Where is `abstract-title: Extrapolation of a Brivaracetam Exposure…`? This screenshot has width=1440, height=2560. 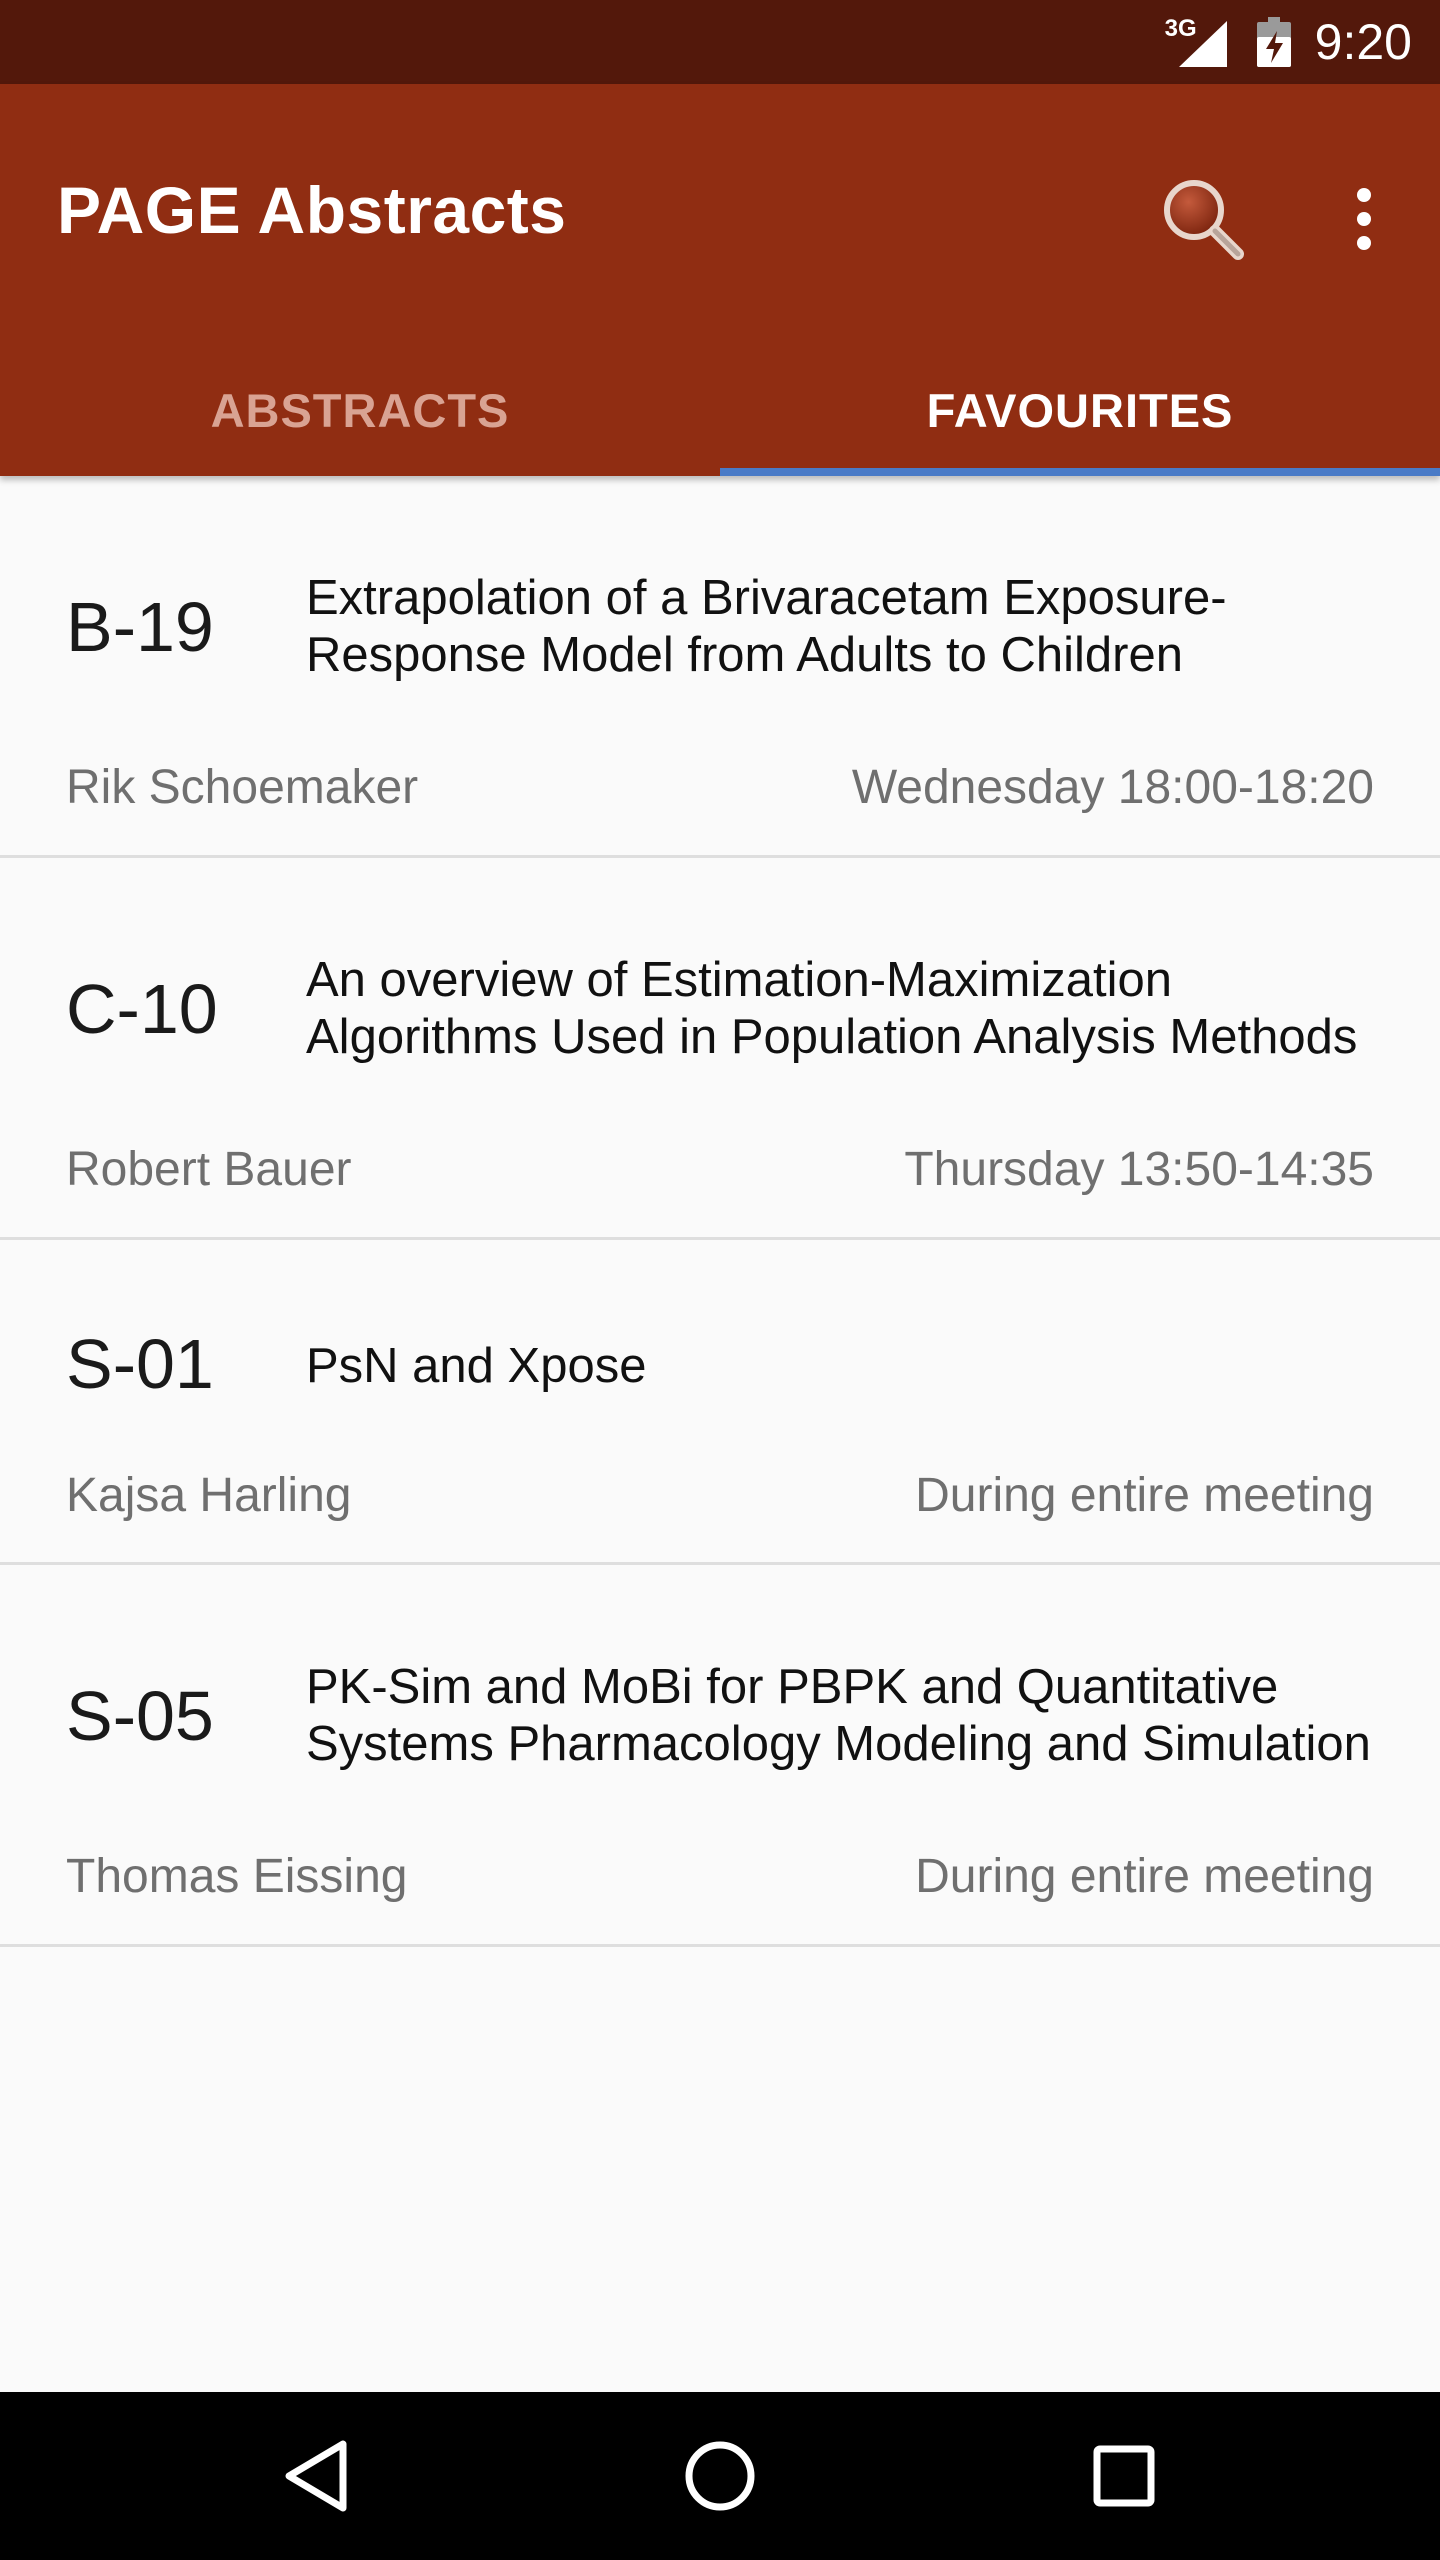
abstract-title: Extrapolation of a Brivaracetam Exposure… is located at coordinates (856, 627).